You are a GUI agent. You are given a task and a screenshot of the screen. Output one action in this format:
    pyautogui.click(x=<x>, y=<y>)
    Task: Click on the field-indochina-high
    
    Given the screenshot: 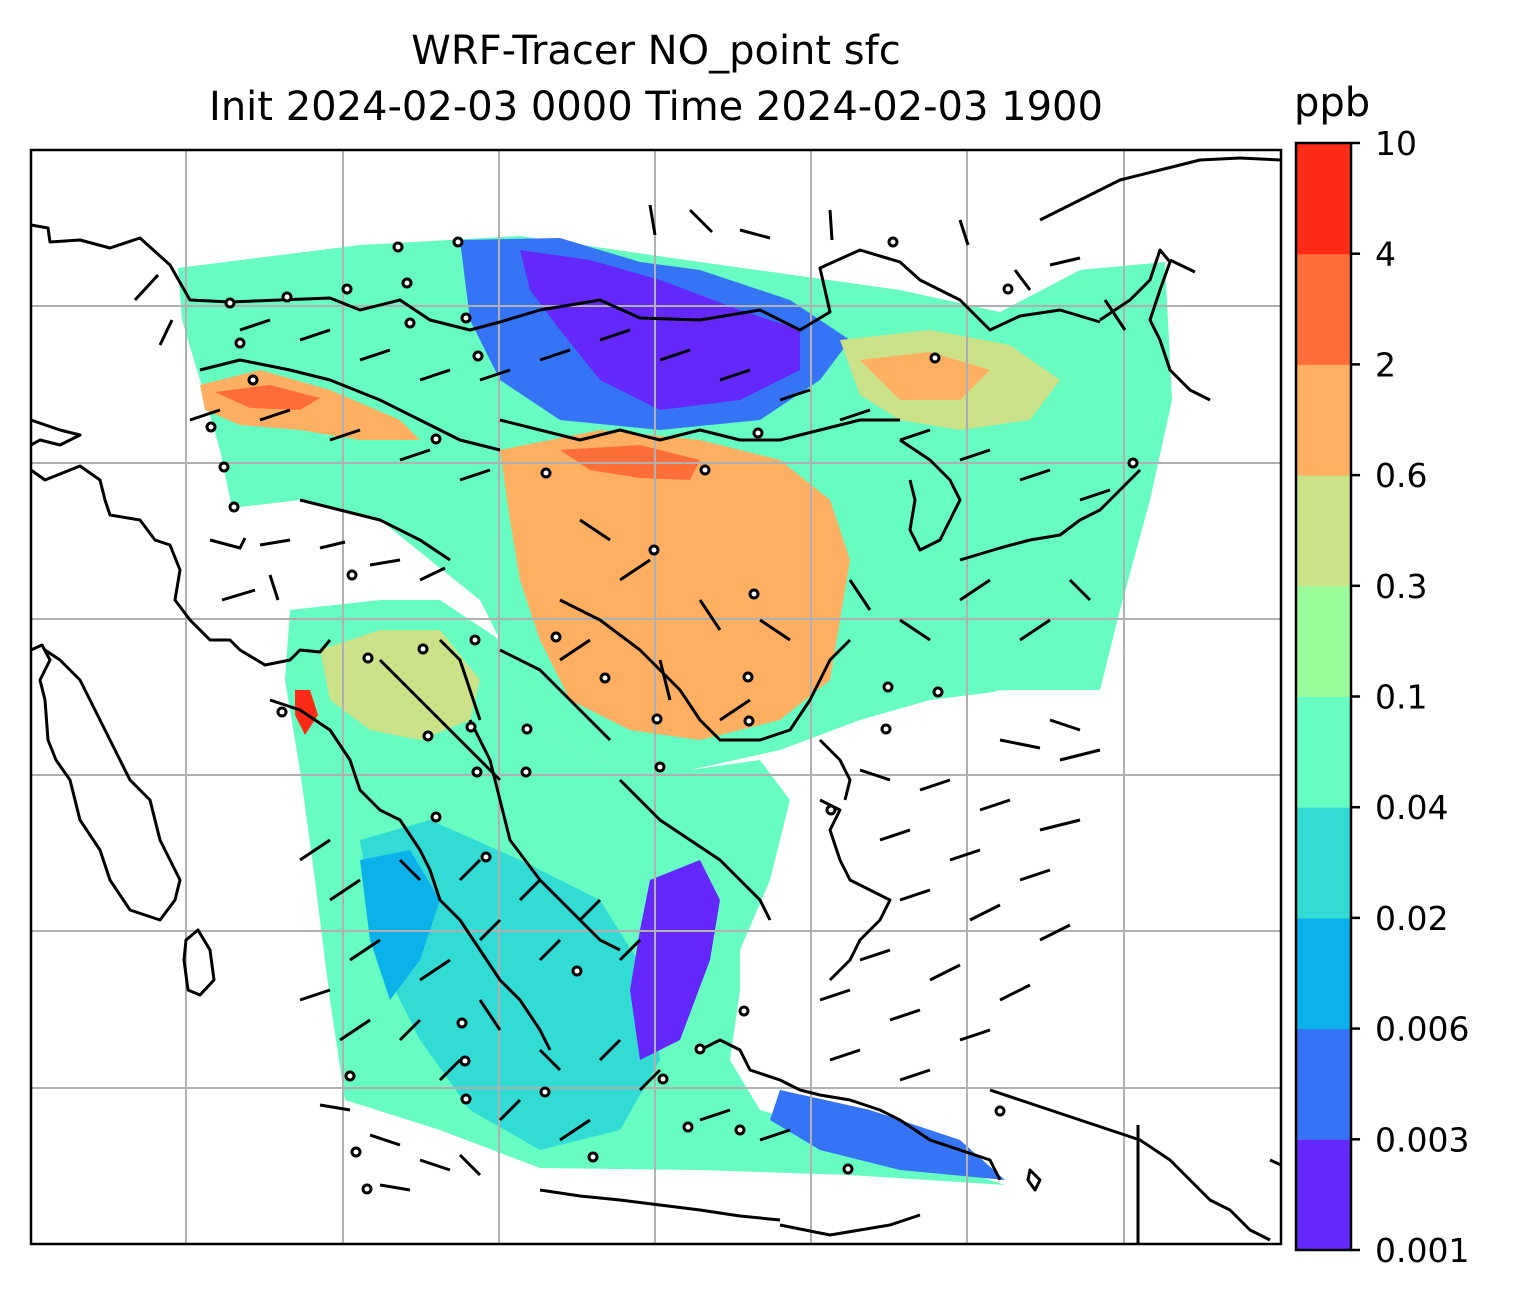 What is the action you would take?
    pyautogui.click(x=400, y=685)
    